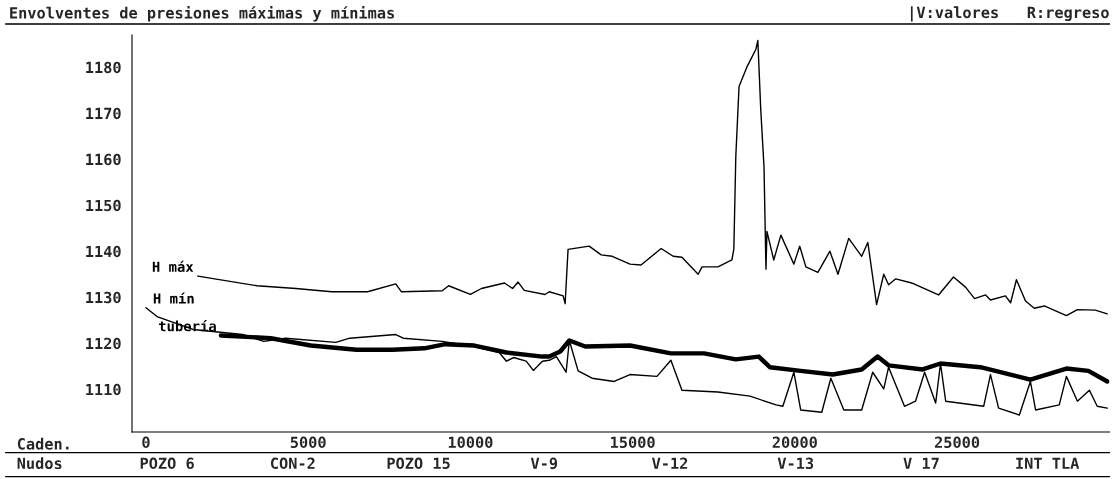  I want to click on text: V-12, so click(670, 463).